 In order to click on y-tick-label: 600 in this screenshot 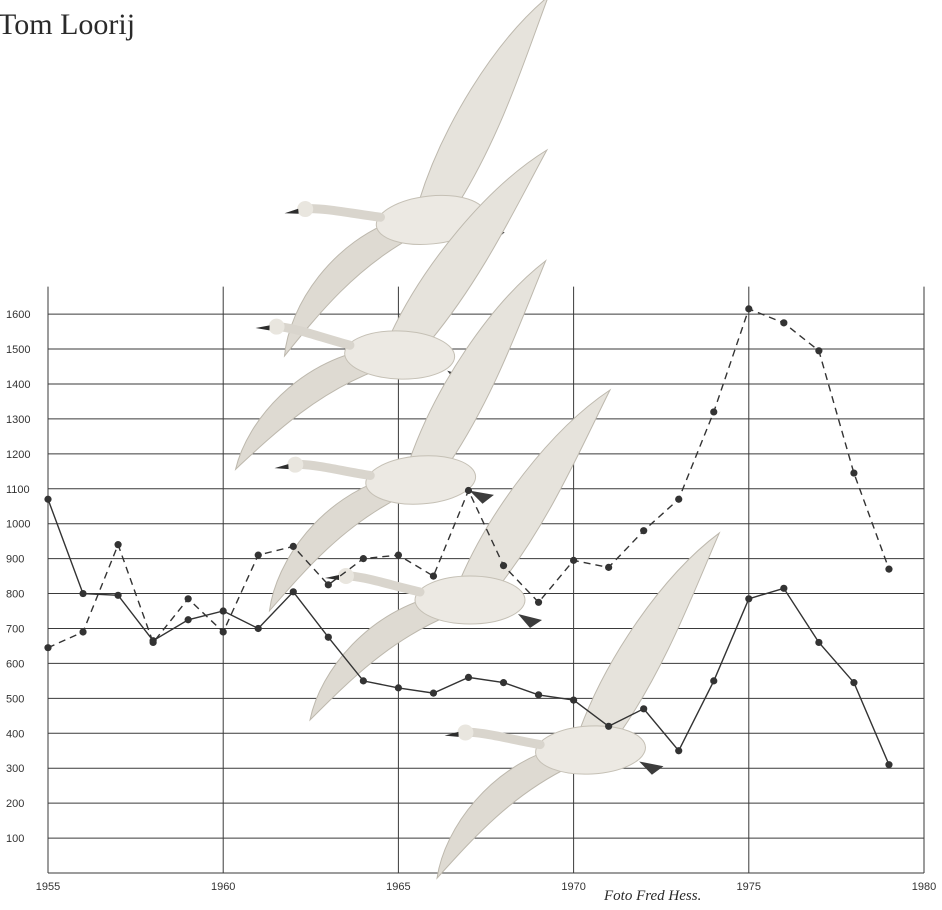, I will do `click(15, 664)`.